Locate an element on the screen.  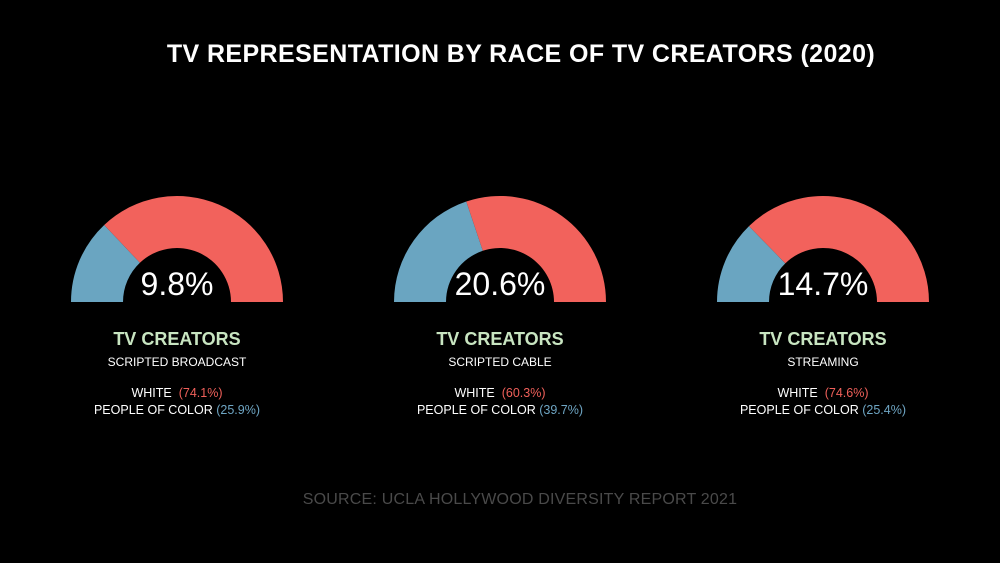
legend-poc: PEOPLE OF COLOR (25.9%) is located at coordinates (177, 410).